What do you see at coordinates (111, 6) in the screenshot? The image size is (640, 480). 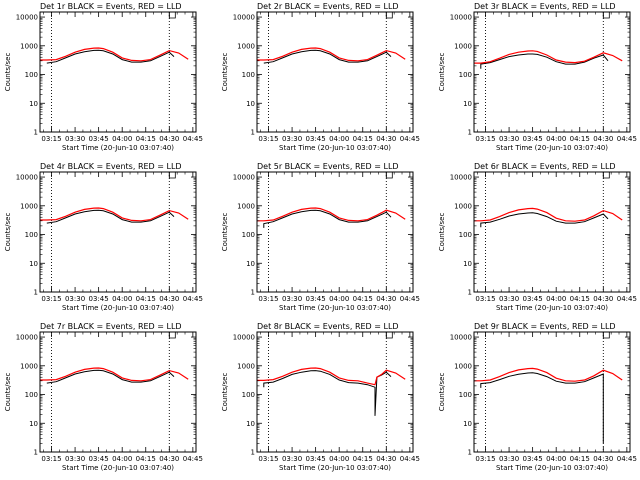 I see `panel-title: Det 1r BLACK = Events, RED = LLD` at bounding box center [111, 6].